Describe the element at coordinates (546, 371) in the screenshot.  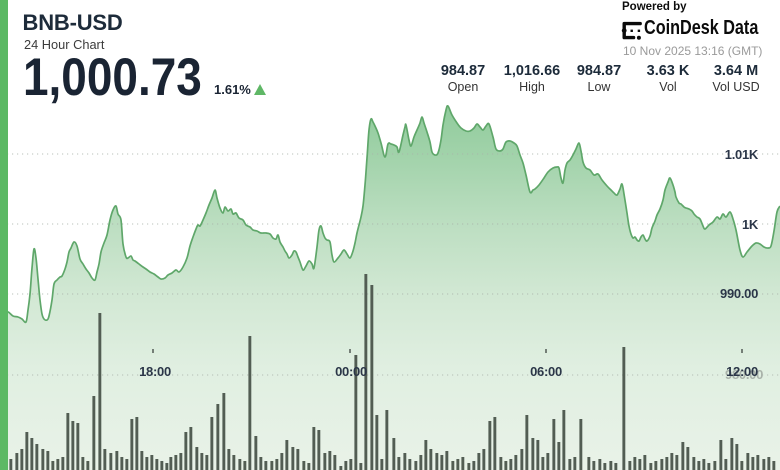
I see `svg-text: 06:00` at that location.